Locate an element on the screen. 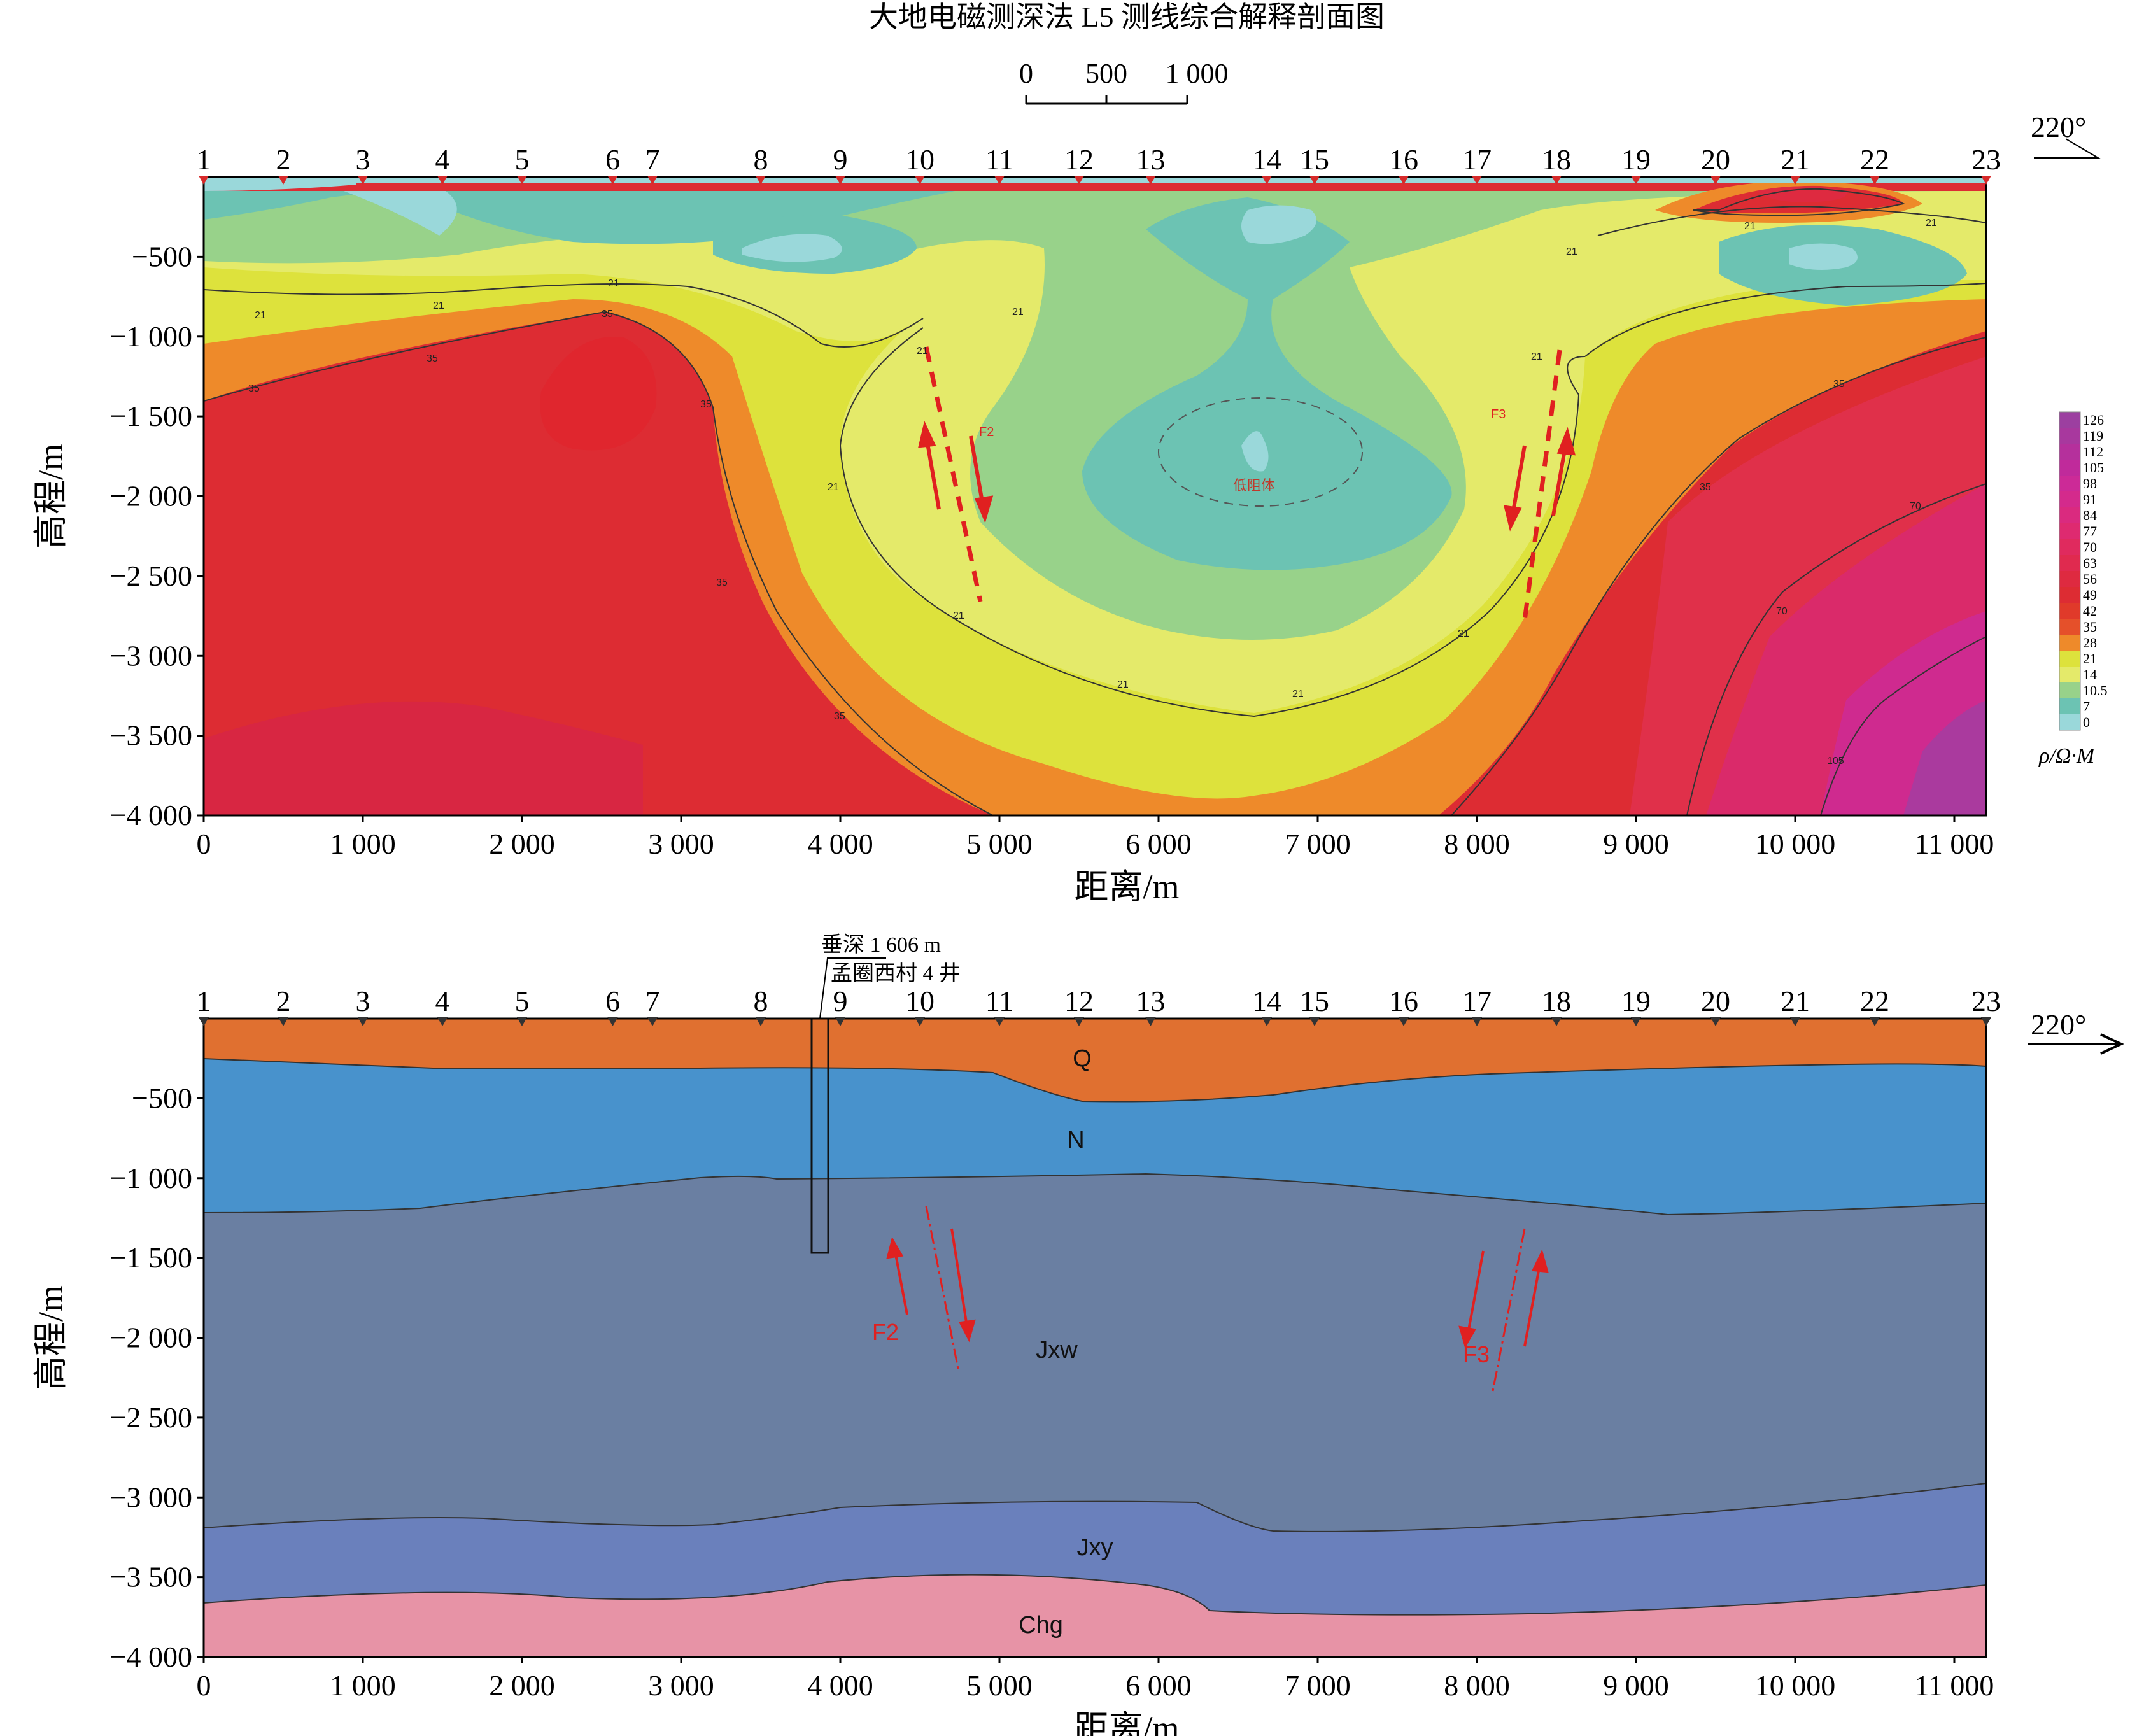  x-tick-label: 4 000 is located at coordinates (840, 844).